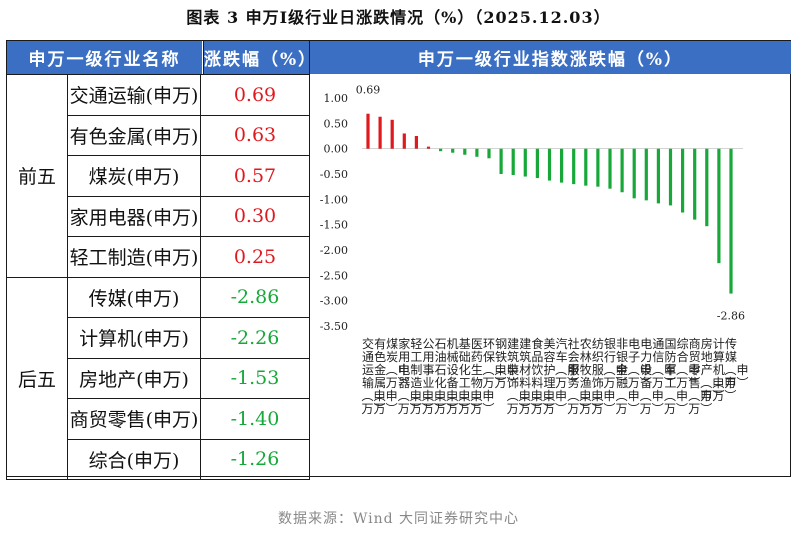  I want to click on chart-header: 申万一级行业指数涨跌幅（%）, so click(550, 57).